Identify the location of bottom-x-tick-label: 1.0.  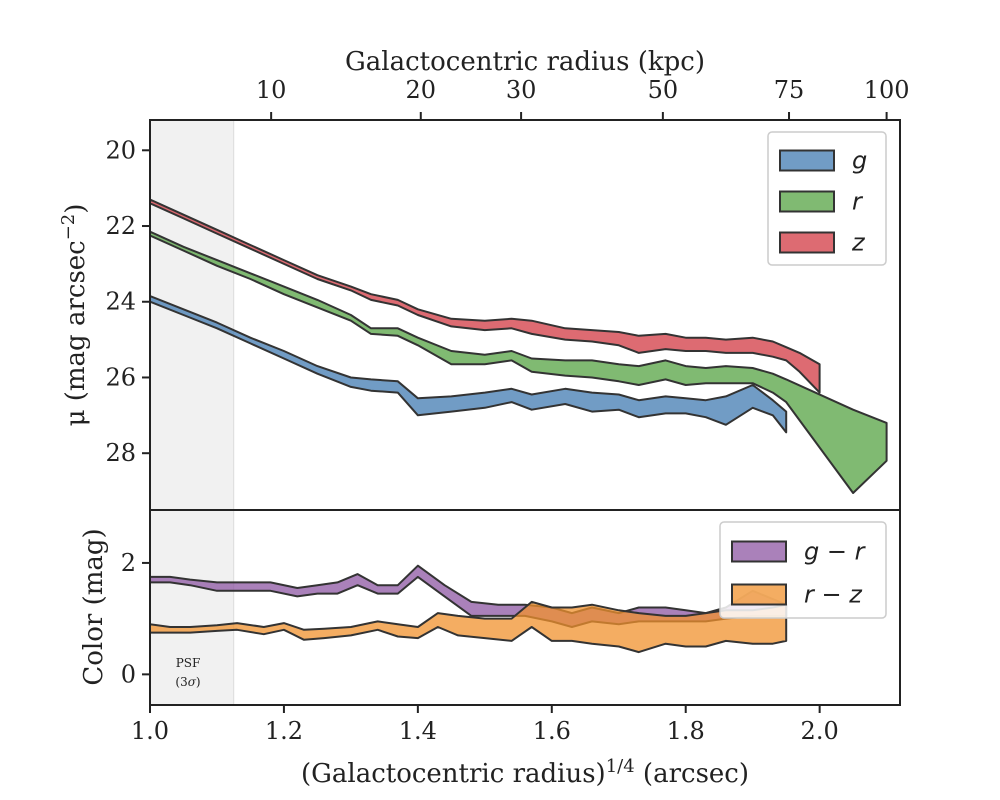
(150, 731).